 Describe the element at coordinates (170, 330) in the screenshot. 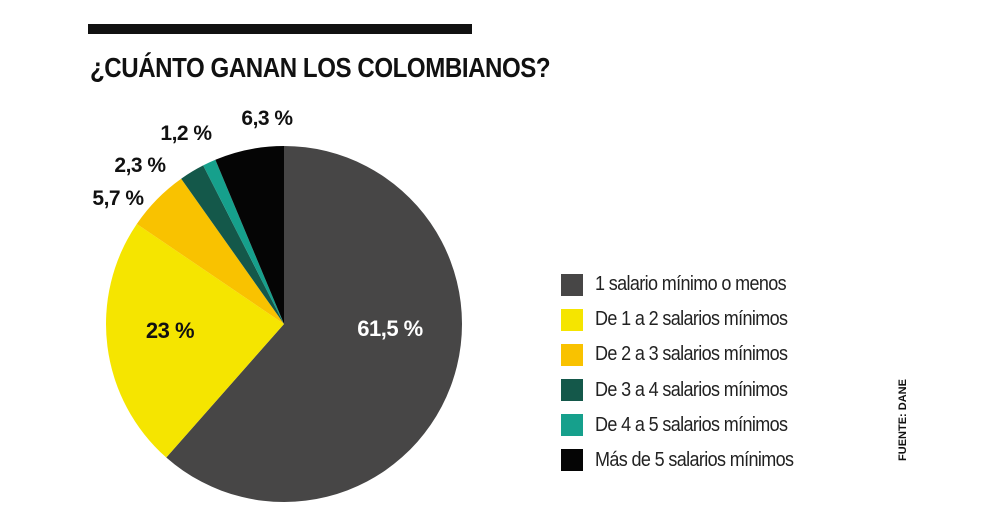

I see `slice-value-label-2: 23 %` at that location.